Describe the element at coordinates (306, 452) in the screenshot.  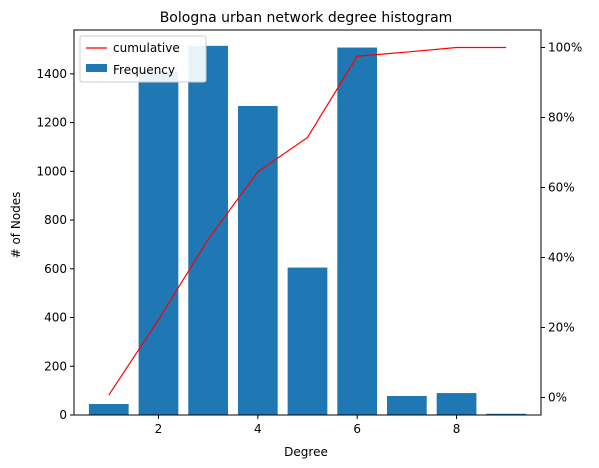
I see `x-axis-label: Degree` at that location.